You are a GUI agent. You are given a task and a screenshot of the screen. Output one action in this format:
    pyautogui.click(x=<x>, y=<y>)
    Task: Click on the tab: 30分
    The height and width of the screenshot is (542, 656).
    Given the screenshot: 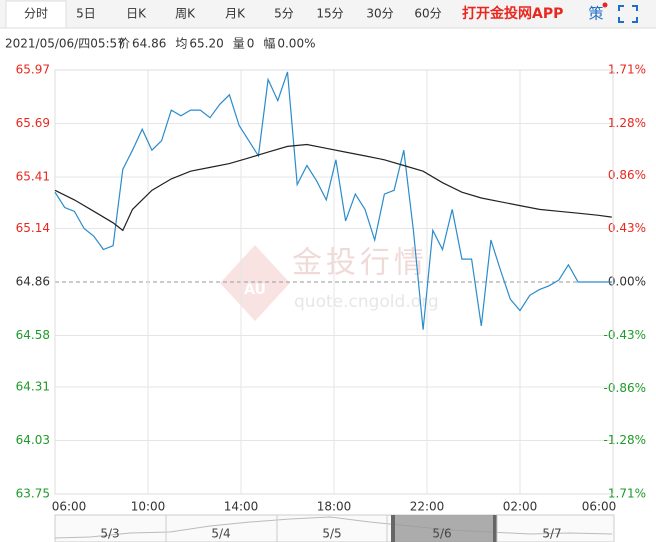 What is the action you would take?
    pyautogui.click(x=379, y=14)
    